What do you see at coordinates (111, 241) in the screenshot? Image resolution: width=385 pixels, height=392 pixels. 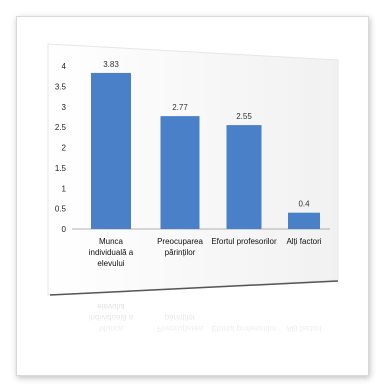 I see `x-tick-label: Munca` at bounding box center [111, 241].